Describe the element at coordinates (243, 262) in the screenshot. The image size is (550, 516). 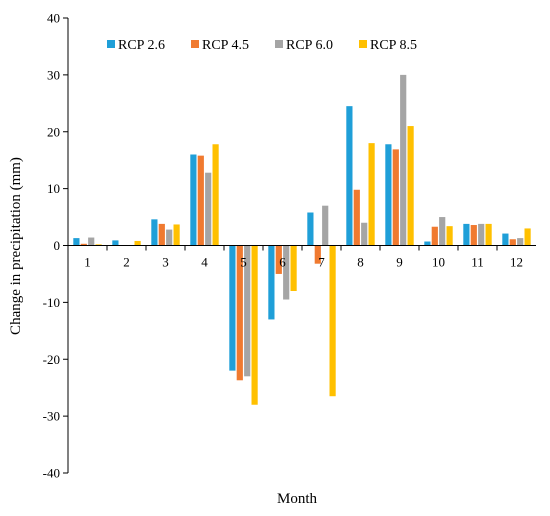
I see `x-category-label: 5` at that location.